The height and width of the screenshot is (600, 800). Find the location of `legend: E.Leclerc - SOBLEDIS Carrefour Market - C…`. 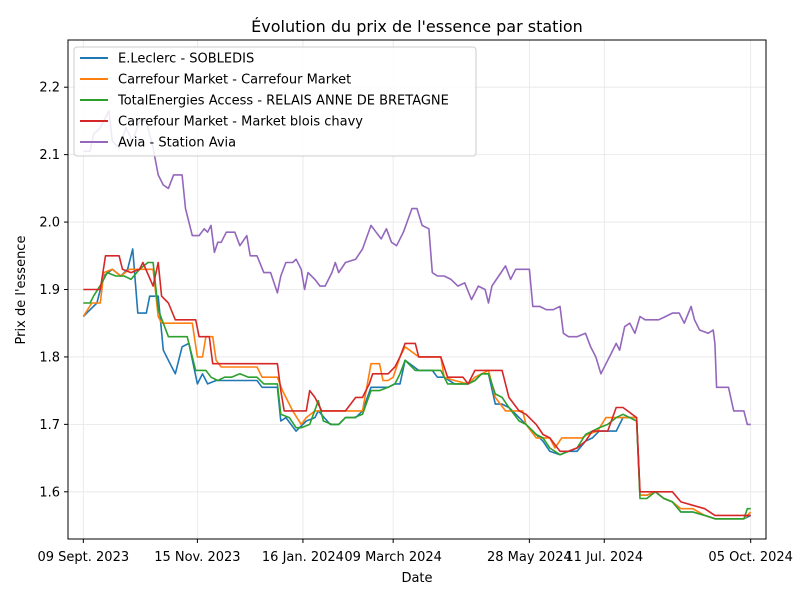

legend: E.Leclerc - SOBLEDIS Carrefour Market - C… is located at coordinates (275, 101).